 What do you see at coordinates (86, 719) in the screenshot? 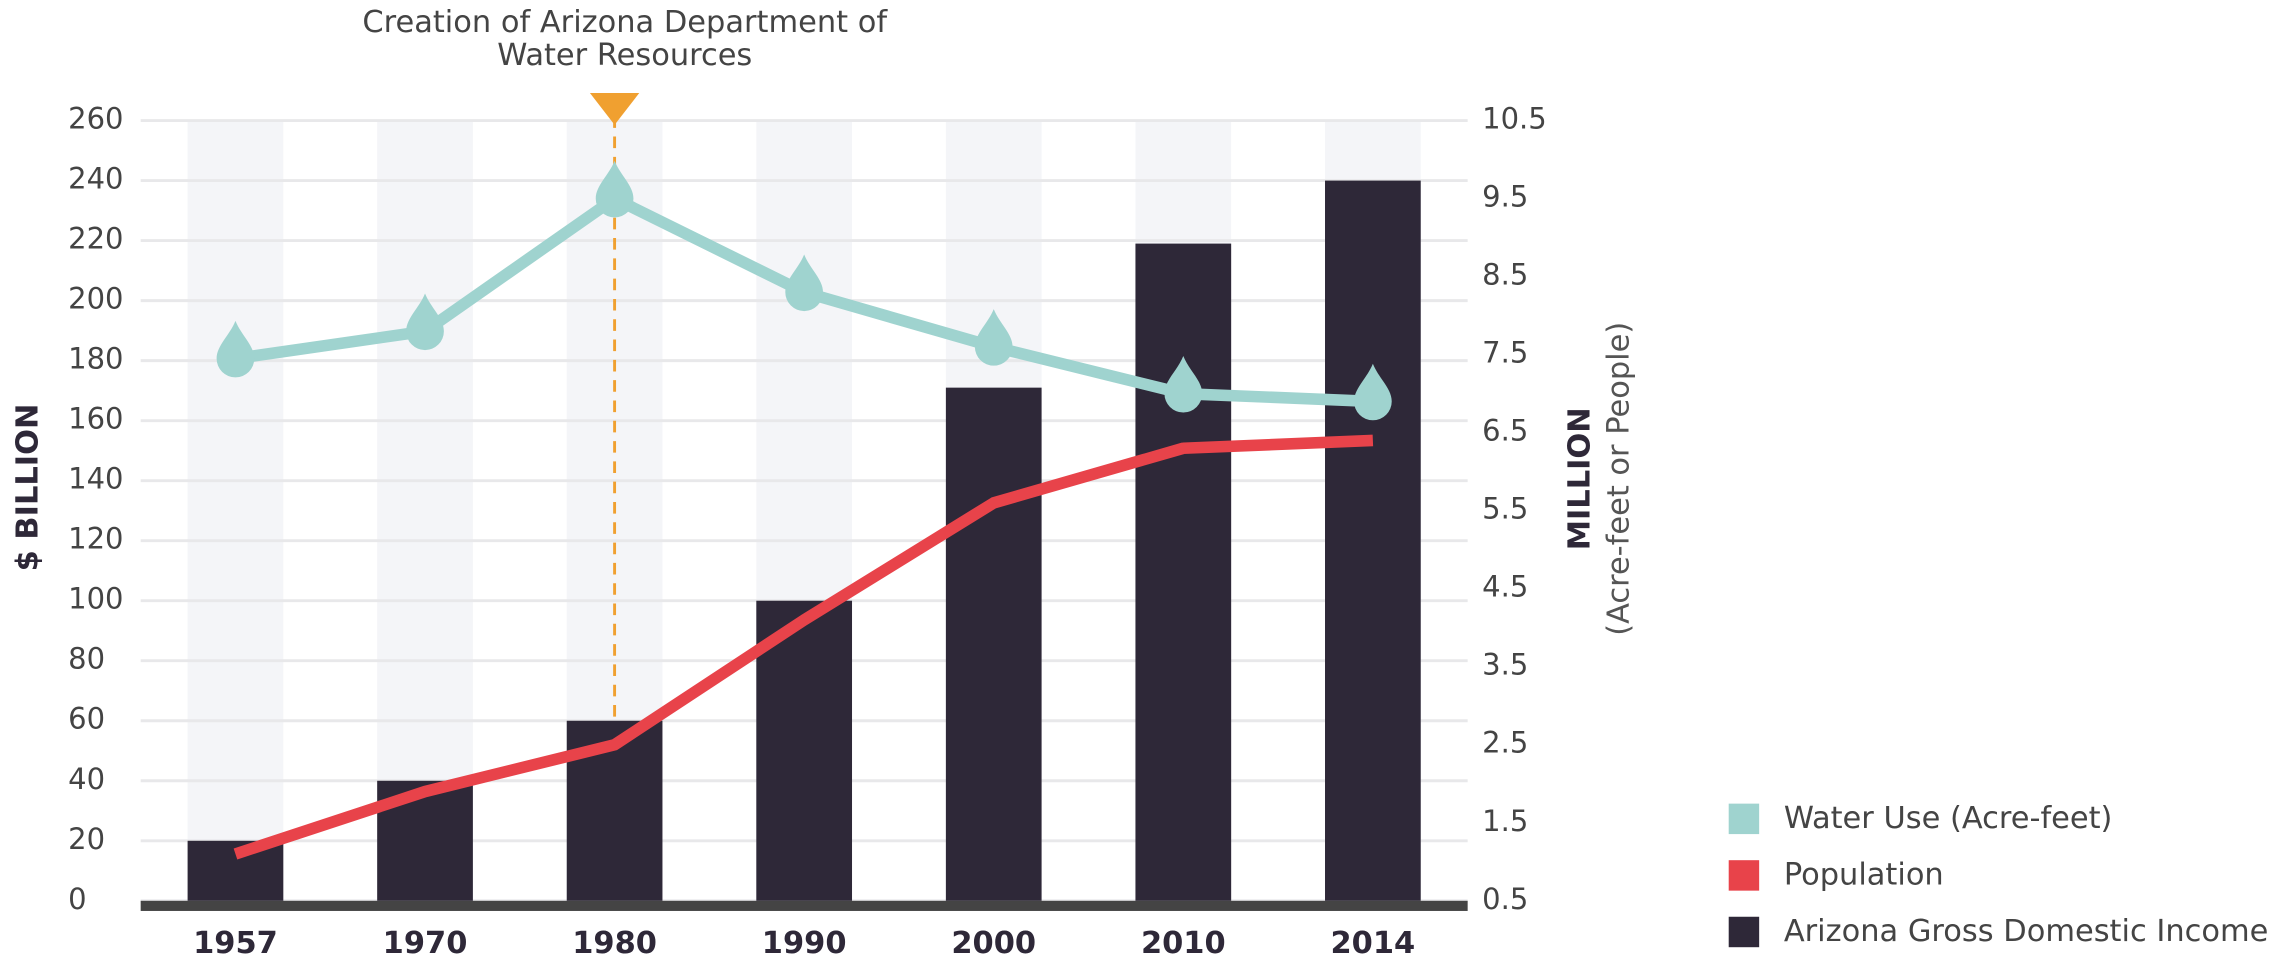
I see `y-tick-label: 60` at bounding box center [86, 719].